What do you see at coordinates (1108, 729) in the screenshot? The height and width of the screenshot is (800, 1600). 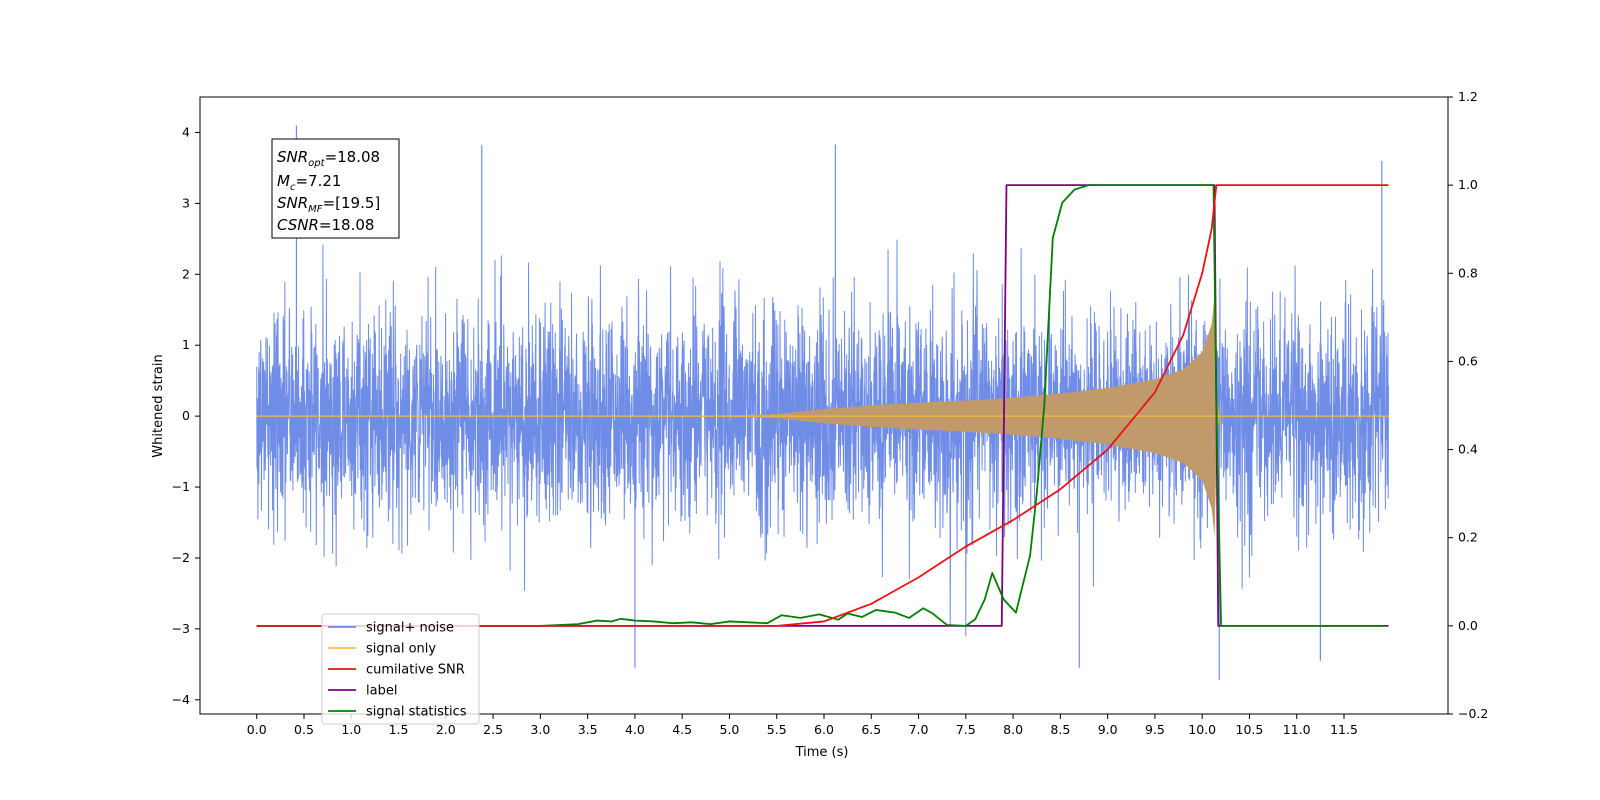 I see `x-tick-label: 9.0` at bounding box center [1108, 729].